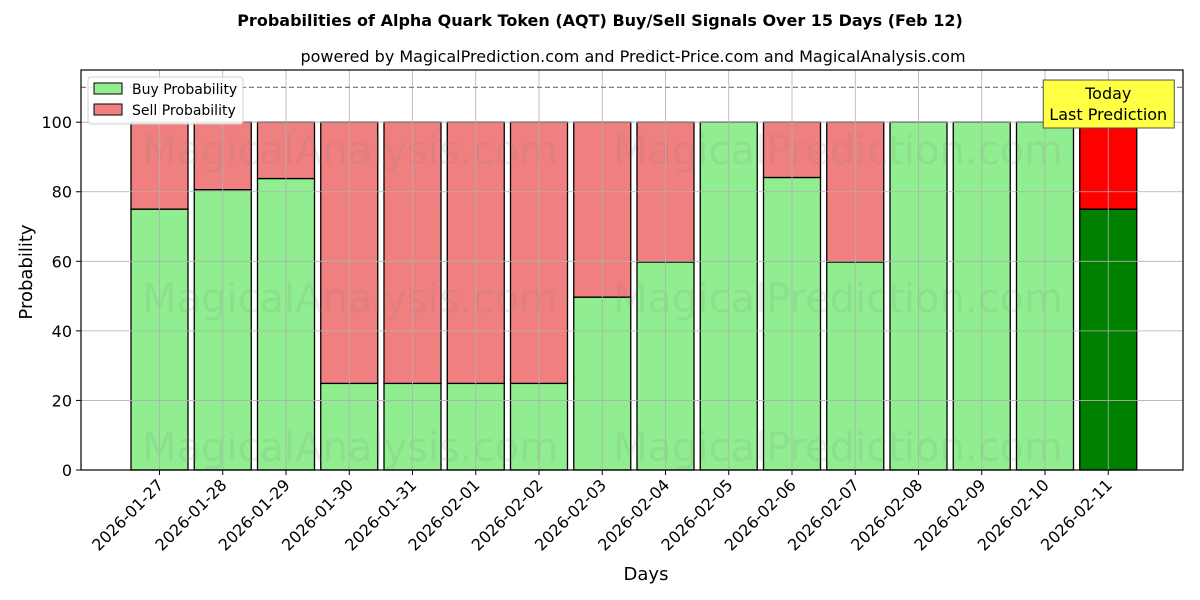 This screenshot has height=600, width=1200. I want to click on y-tick-label: 100, so click(56, 122).